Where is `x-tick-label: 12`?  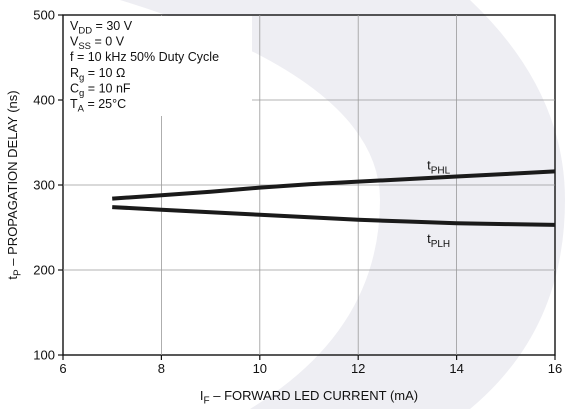
x-tick-label: 12 is located at coordinates (358, 368).